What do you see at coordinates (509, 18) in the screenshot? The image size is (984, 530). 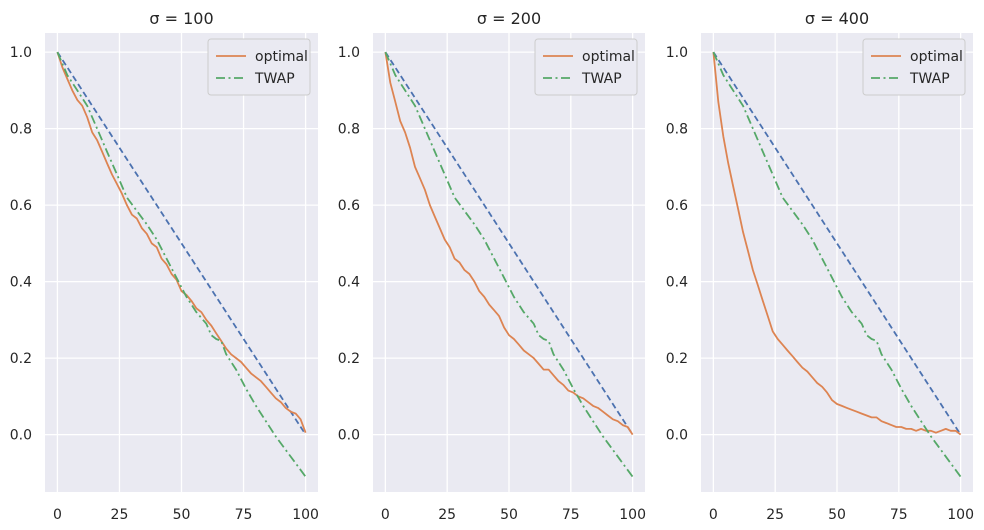 I see `chart-title: σ = 200` at bounding box center [509, 18].